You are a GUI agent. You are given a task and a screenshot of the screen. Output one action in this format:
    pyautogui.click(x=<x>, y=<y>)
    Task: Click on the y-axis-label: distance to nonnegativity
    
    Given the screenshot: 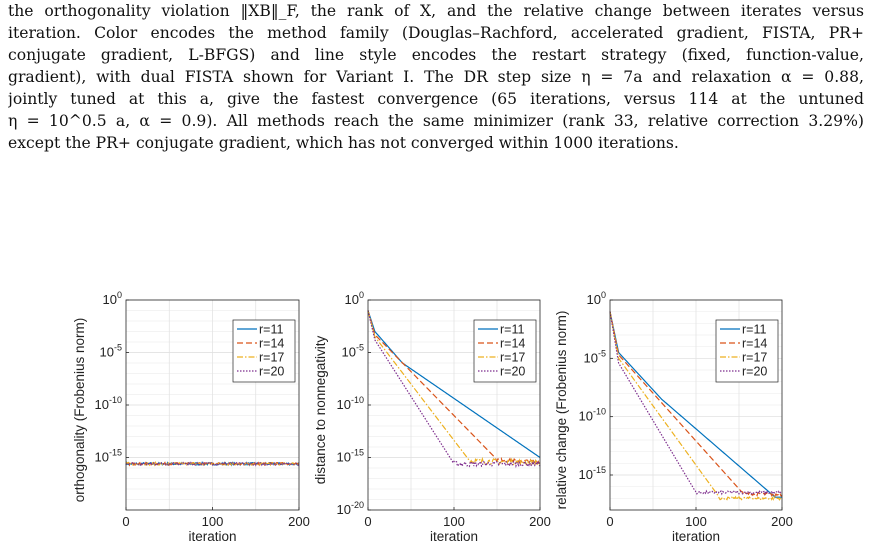 What is the action you would take?
    pyautogui.click(x=320, y=409)
    